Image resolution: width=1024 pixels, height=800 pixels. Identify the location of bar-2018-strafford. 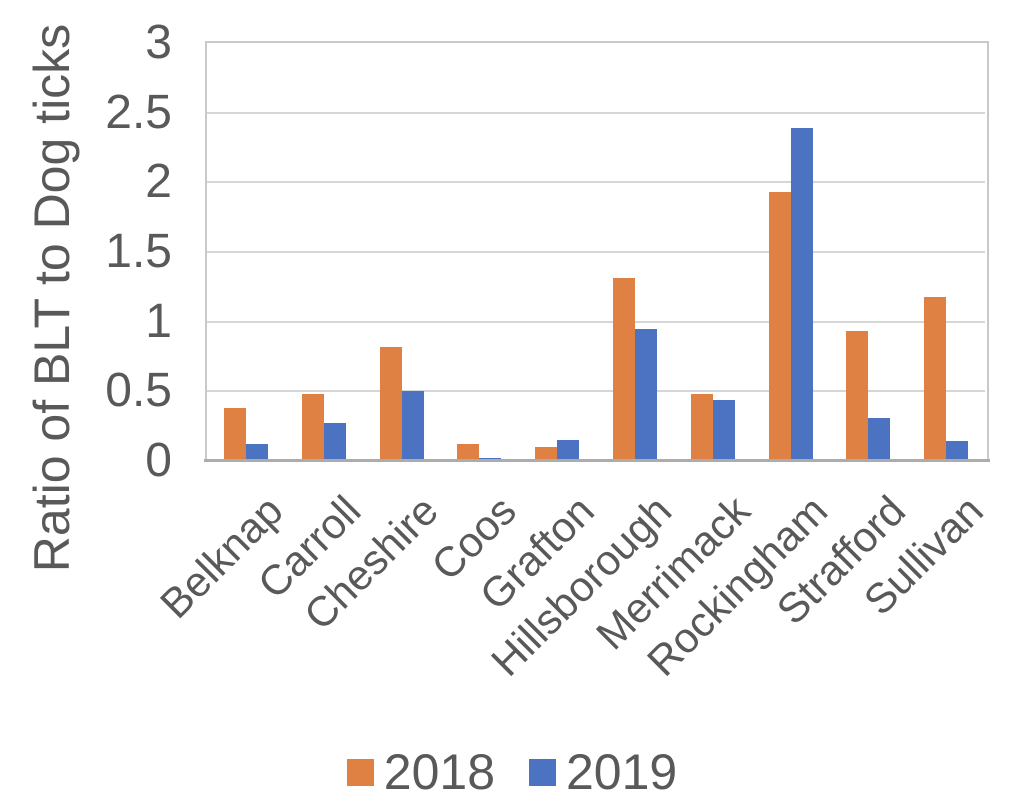
(857, 396).